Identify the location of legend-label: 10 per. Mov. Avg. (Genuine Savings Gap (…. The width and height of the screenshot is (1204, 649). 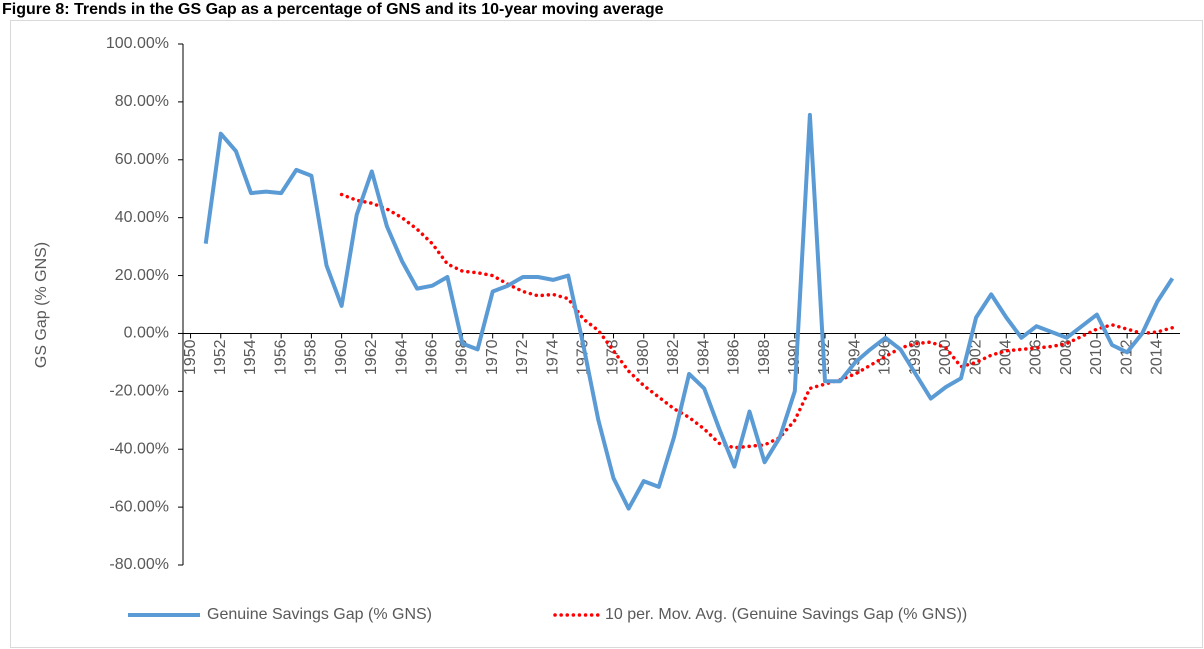
(786, 614).